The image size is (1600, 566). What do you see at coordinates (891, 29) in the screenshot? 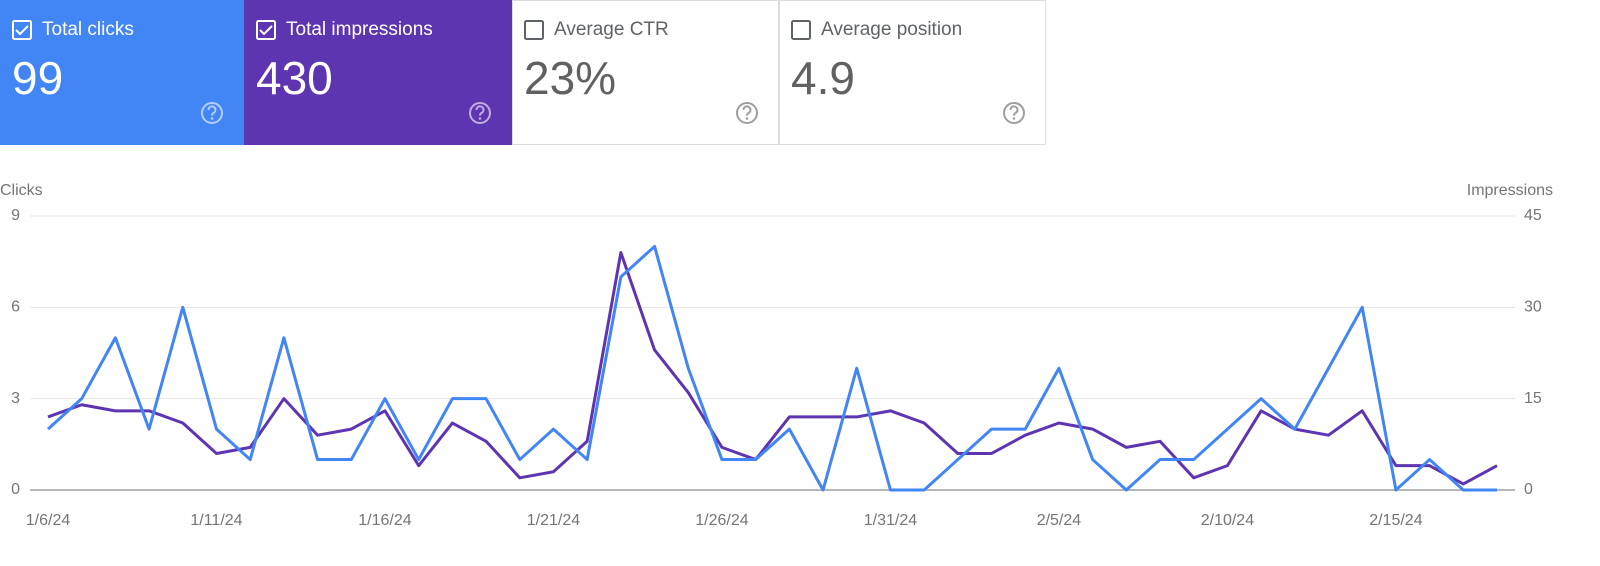
I see `card-label: Average position` at bounding box center [891, 29].